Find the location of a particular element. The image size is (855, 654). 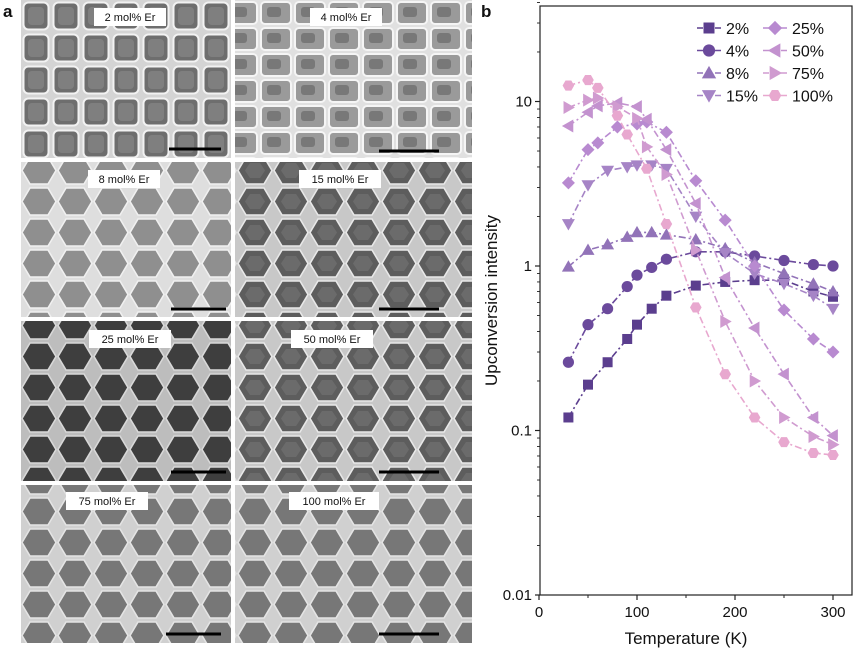

series-15-percent is located at coordinates (700, 238).